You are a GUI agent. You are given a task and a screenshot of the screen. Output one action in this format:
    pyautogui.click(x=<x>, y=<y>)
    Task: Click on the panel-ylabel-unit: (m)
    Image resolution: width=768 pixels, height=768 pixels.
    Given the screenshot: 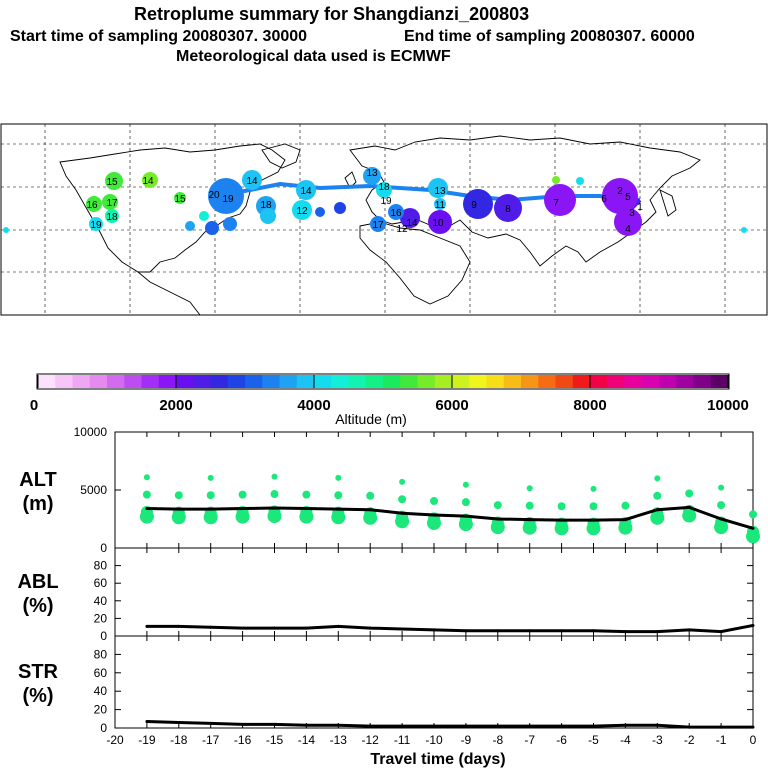 What is the action you would take?
    pyautogui.click(x=37, y=504)
    